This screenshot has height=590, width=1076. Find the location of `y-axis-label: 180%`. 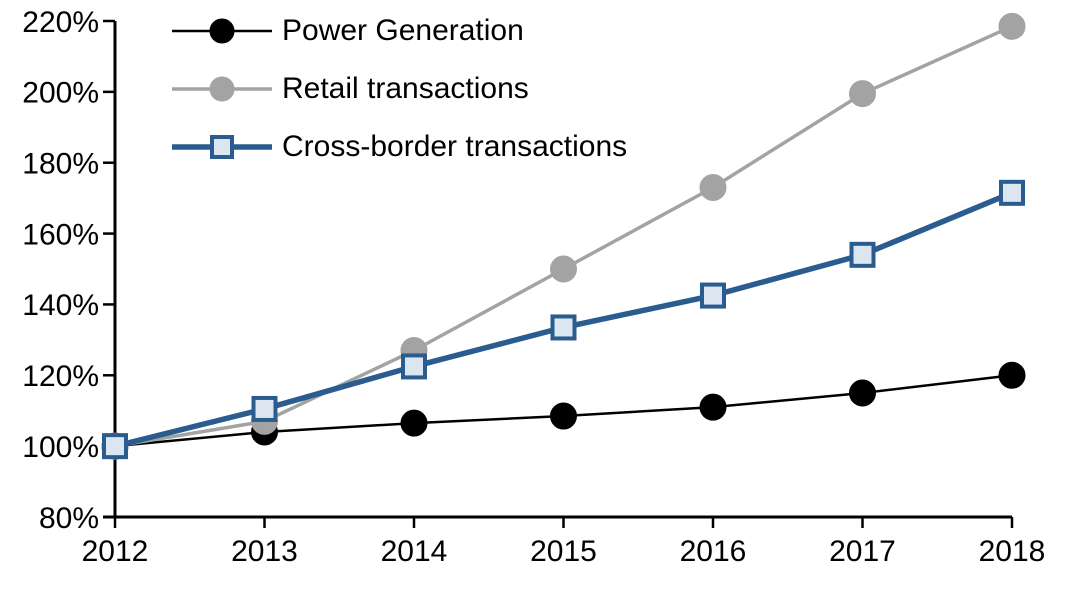

y-axis-label: 180% is located at coordinates (60, 164).